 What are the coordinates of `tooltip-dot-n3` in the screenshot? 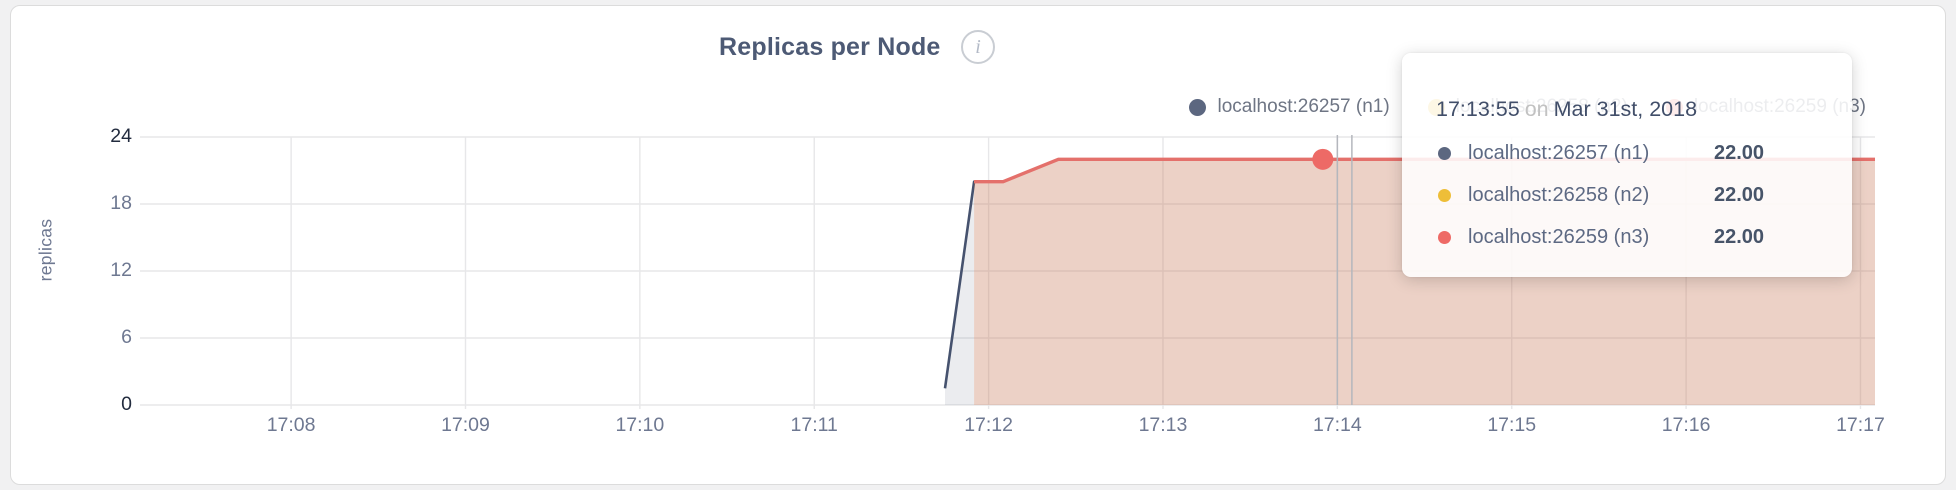 It's located at (1444, 237).